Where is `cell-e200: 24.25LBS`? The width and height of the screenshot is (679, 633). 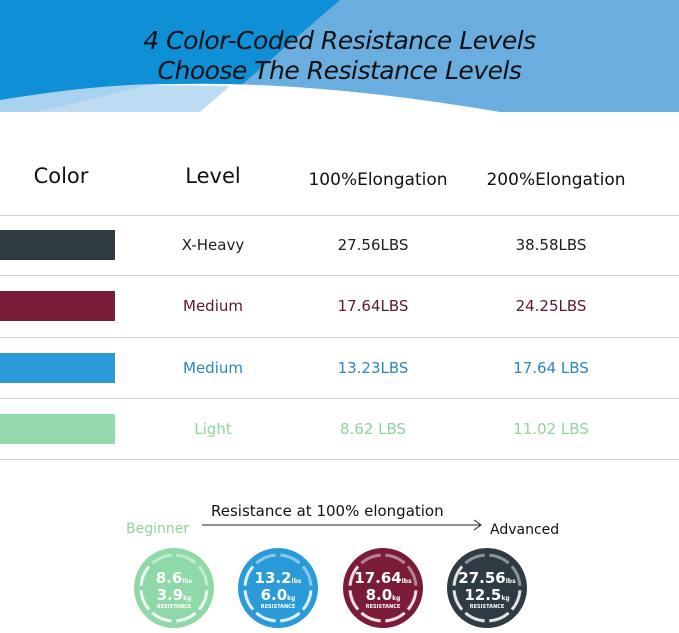 cell-e200: 24.25LBS is located at coordinates (551, 306).